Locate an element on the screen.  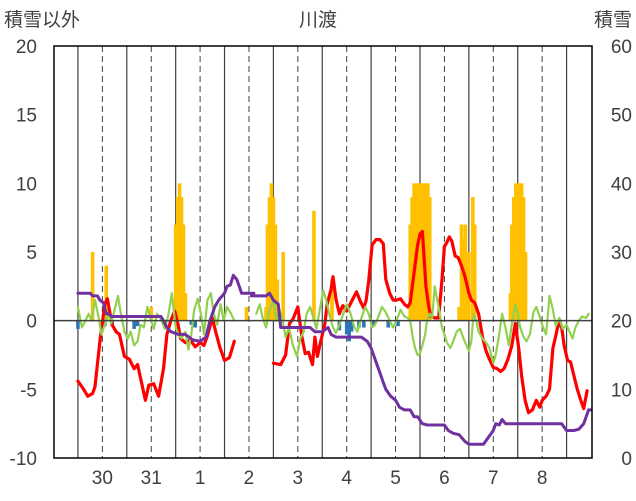
ytick-right-label: 20 is located at coordinates (621, 322).